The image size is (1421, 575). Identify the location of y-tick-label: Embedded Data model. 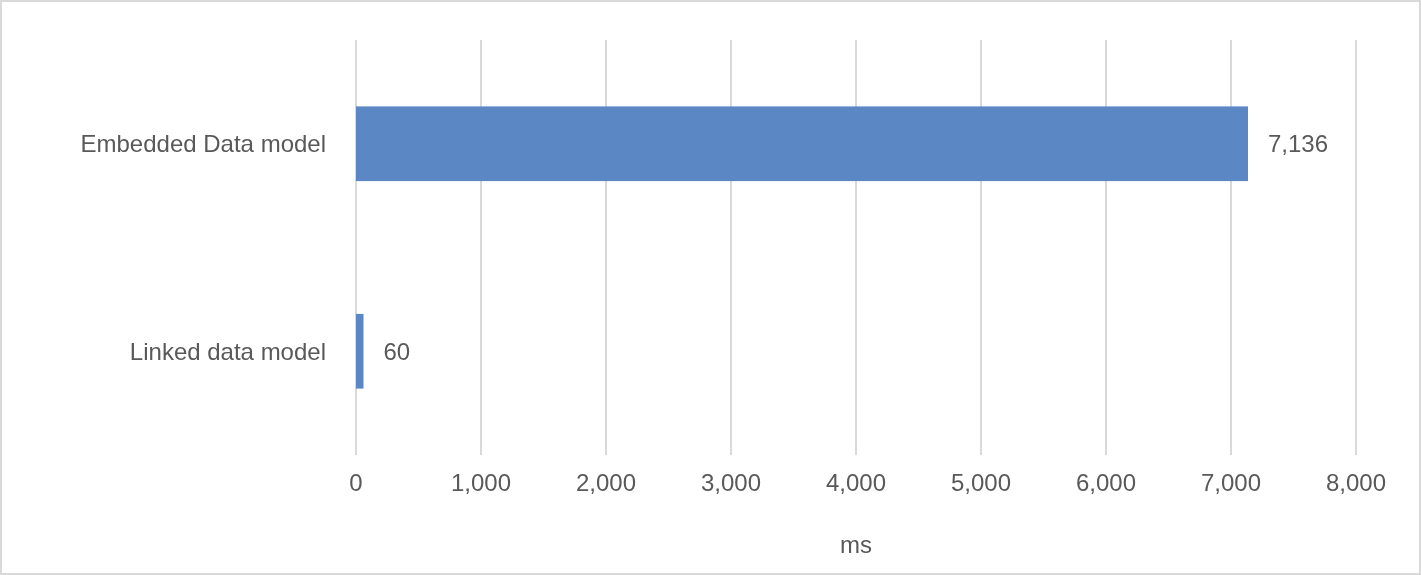
(203, 144).